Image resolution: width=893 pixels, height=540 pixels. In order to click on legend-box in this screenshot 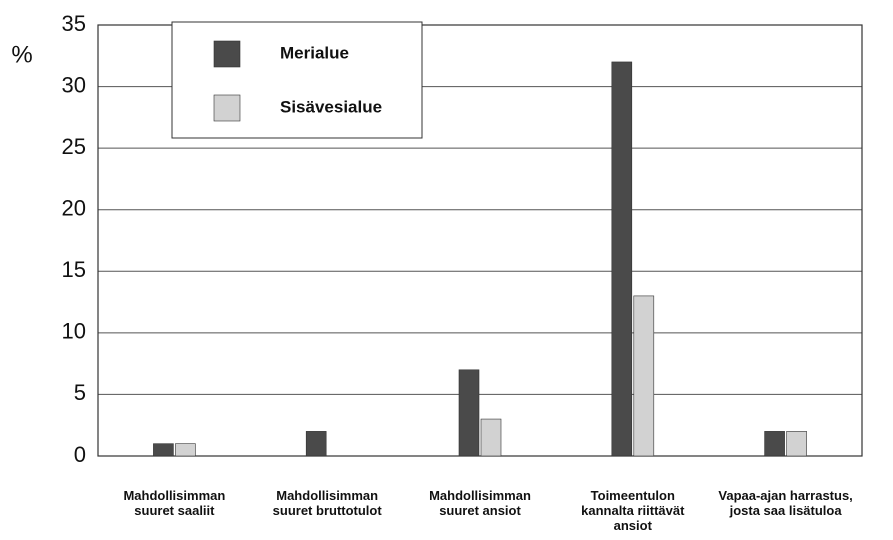, I will do `click(297, 80)`.